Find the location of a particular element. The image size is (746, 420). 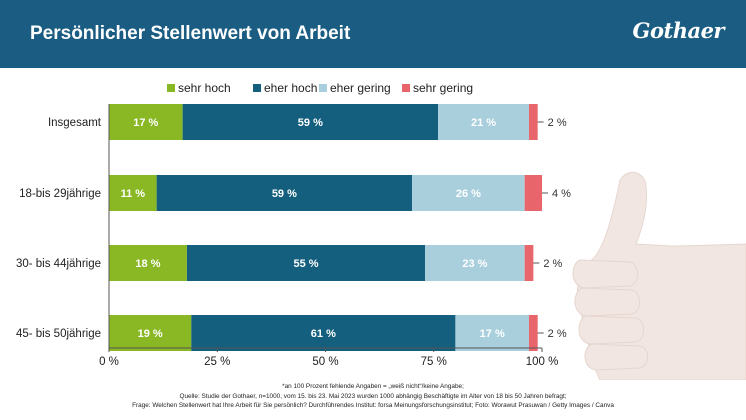

x-tick-label: 100 % is located at coordinates (542, 362).